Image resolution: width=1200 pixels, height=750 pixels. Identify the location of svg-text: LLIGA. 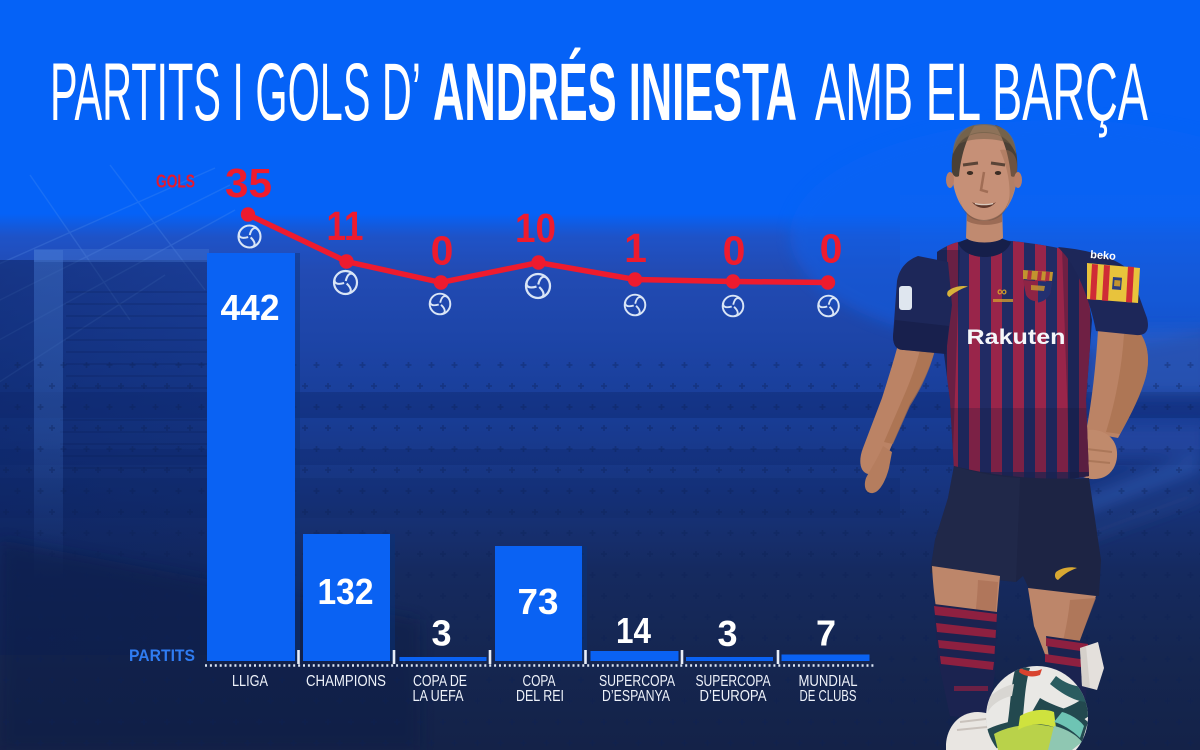
(250, 681).